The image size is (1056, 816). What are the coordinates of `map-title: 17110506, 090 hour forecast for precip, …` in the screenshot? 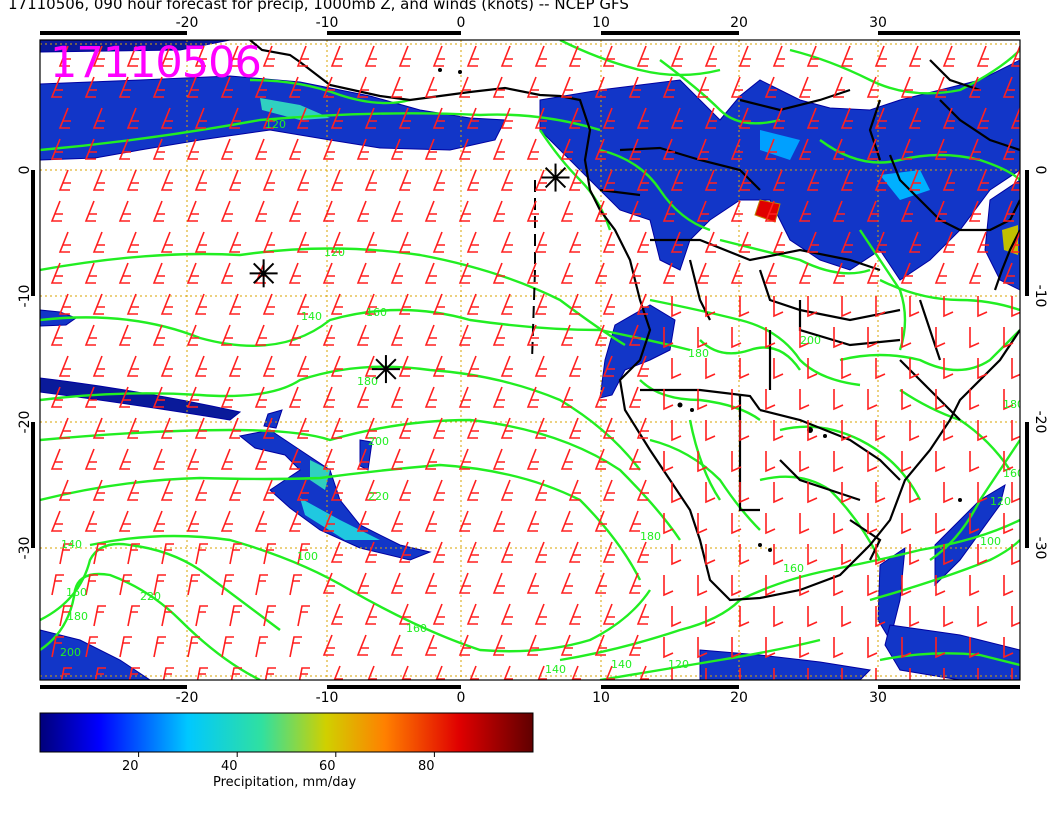 It's located at (318, 6).